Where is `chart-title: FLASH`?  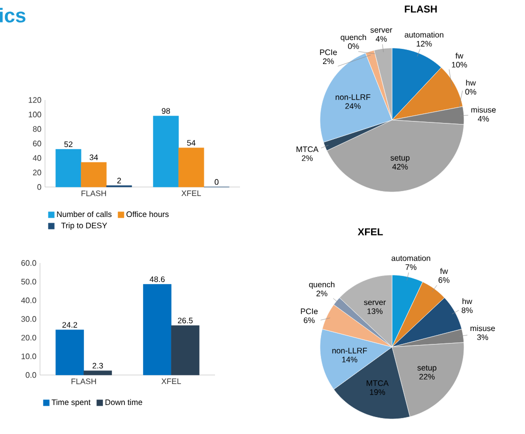 chart-title: FLASH is located at coordinates (420, 9).